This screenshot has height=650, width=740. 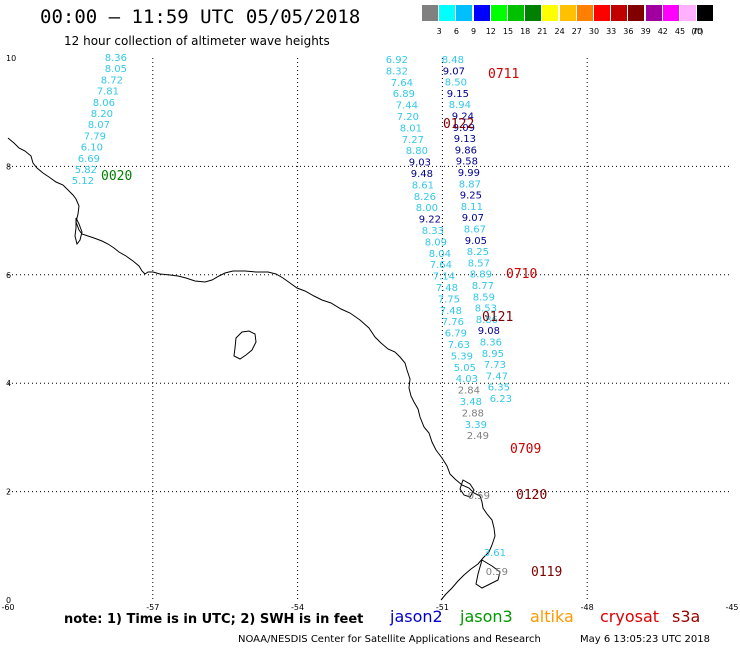 I want to click on wave-height-value: 6.10, so click(x=92, y=148).